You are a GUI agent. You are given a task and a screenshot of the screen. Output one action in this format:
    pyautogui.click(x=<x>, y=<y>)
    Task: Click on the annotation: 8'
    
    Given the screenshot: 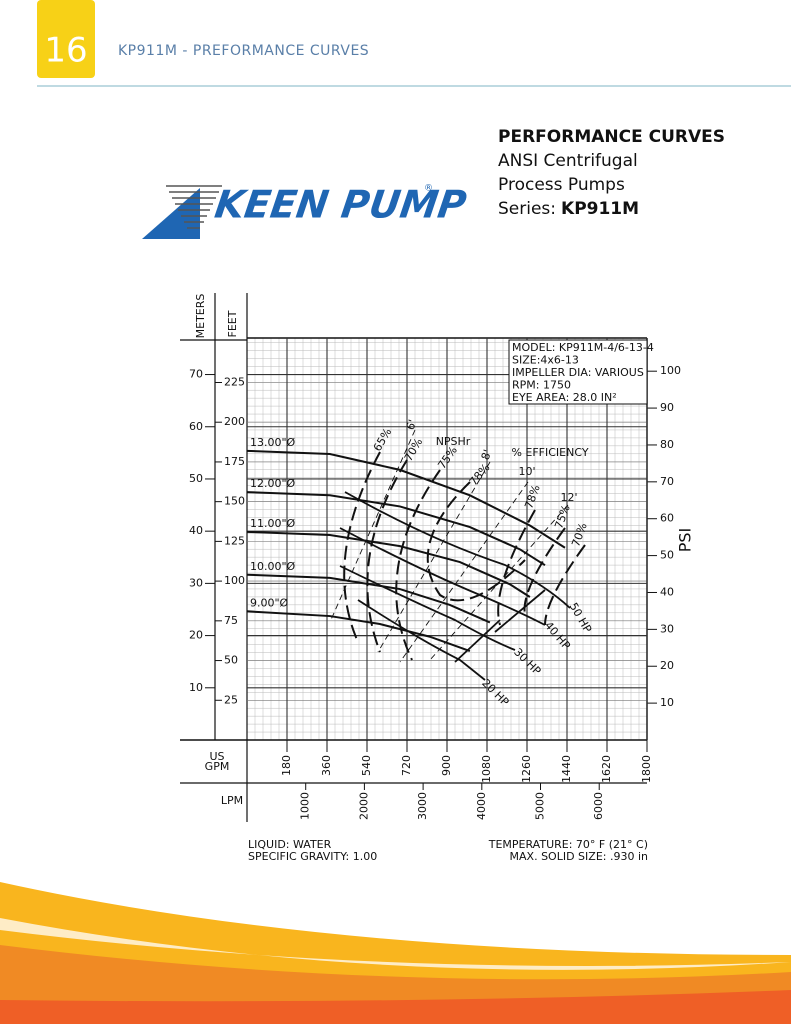 What is the action you would take?
    pyautogui.click(x=487, y=455)
    